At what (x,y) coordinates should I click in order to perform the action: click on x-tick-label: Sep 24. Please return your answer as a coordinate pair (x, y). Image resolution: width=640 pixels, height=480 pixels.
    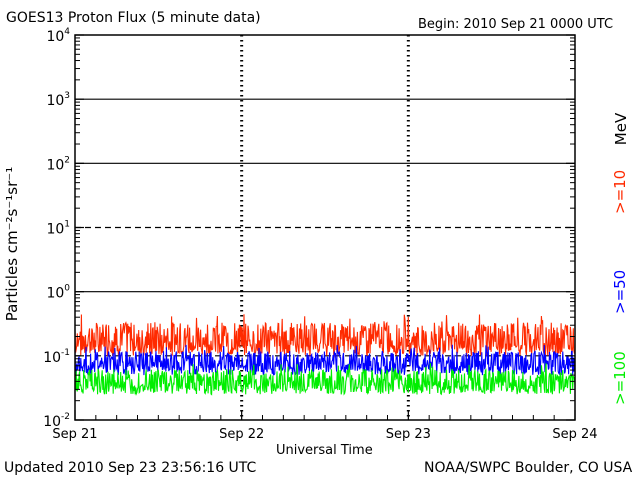
    Looking at the image, I should click on (574, 434).